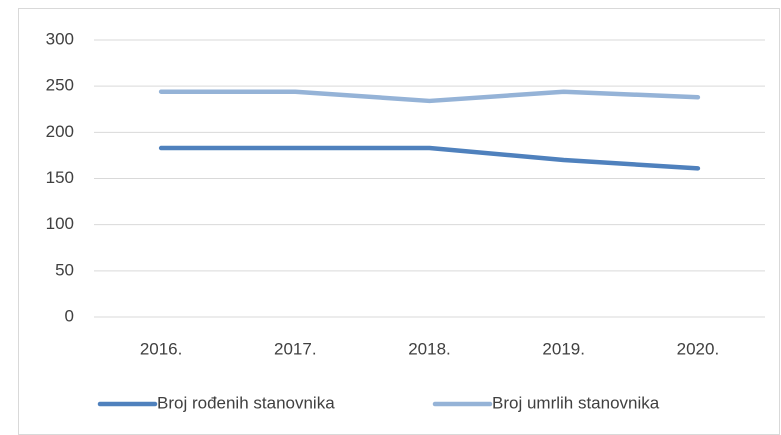 The image size is (781, 435). What do you see at coordinates (60, 85) in the screenshot?
I see `y-tick-label: 250` at bounding box center [60, 85].